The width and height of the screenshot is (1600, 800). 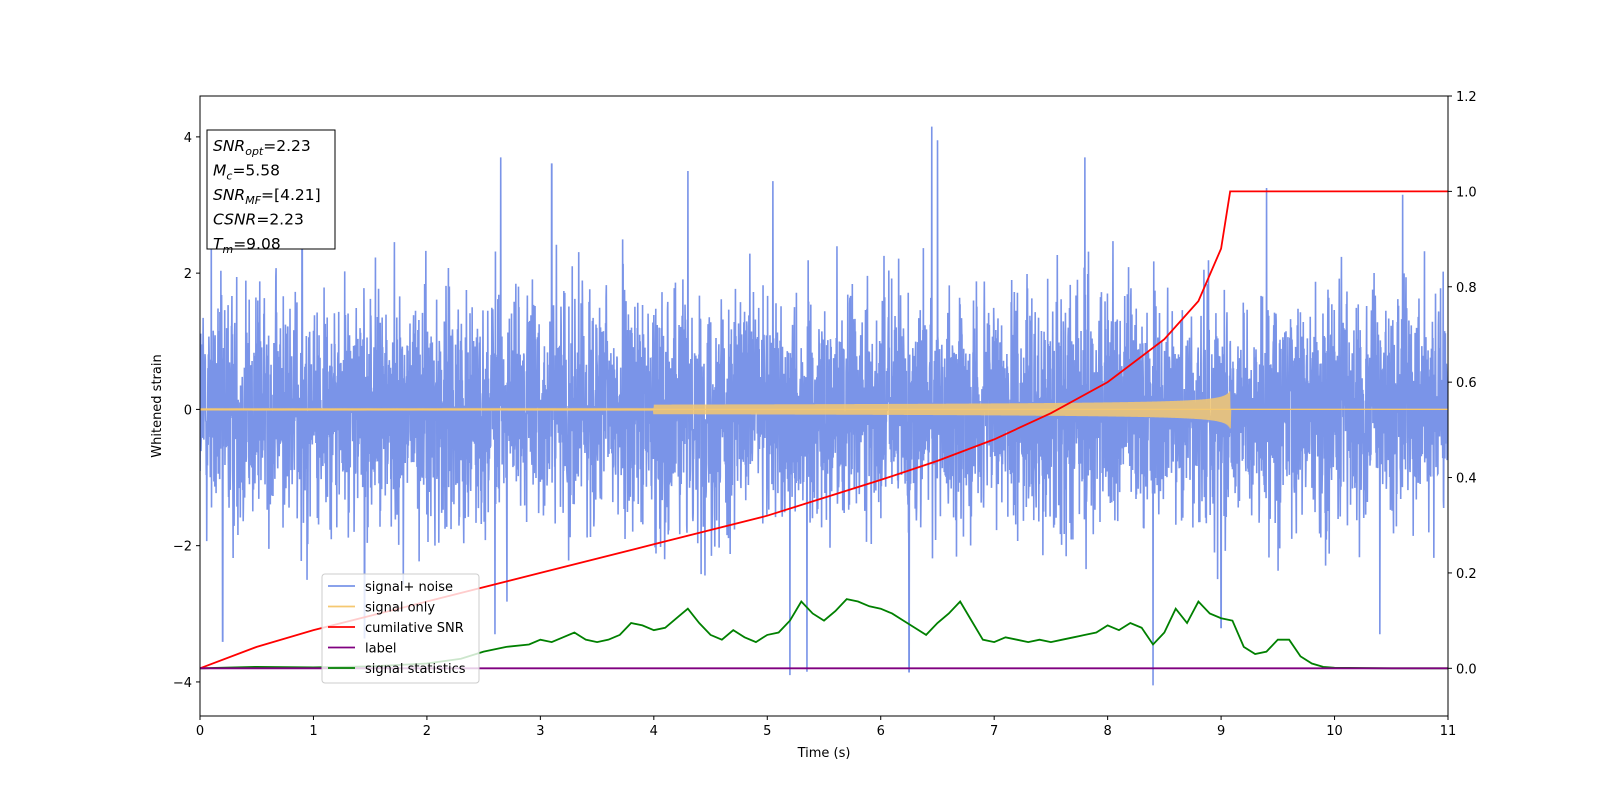 What do you see at coordinates (427, 731) in the screenshot?
I see `x-tick-label: 2` at bounding box center [427, 731].